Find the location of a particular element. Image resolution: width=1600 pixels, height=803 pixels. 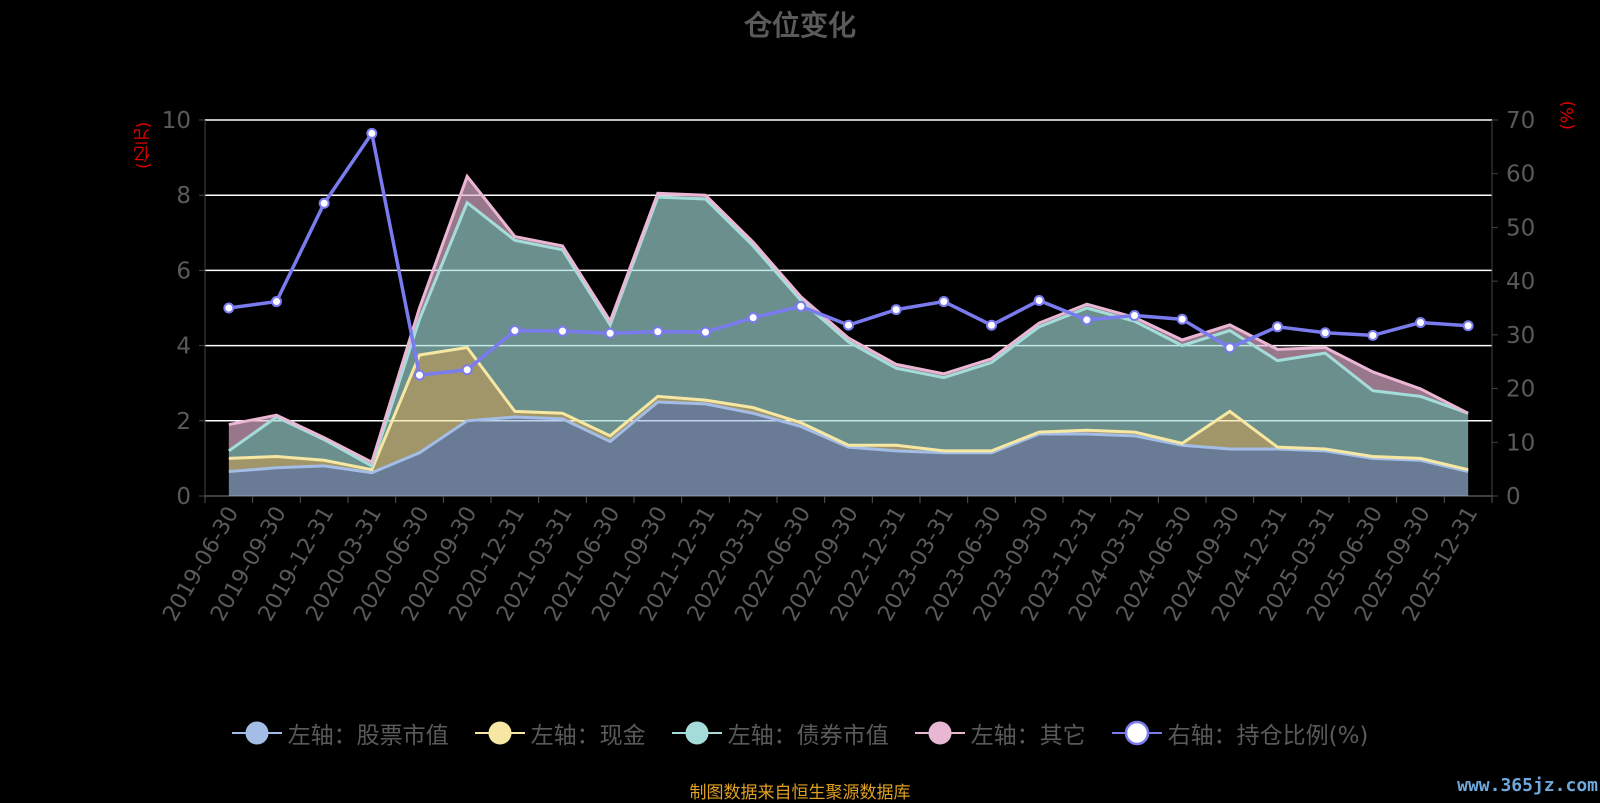

series-line-左轴：股票市值 is located at coordinates (848, 437).